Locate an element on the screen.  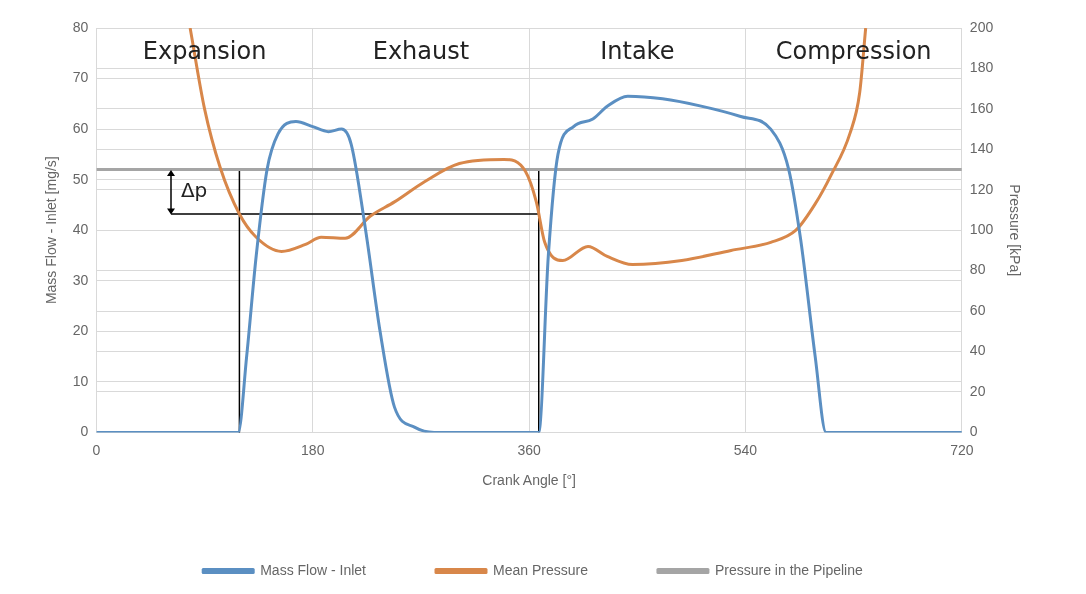
legend-label: Mean Pressure is located at coordinates (541, 569).